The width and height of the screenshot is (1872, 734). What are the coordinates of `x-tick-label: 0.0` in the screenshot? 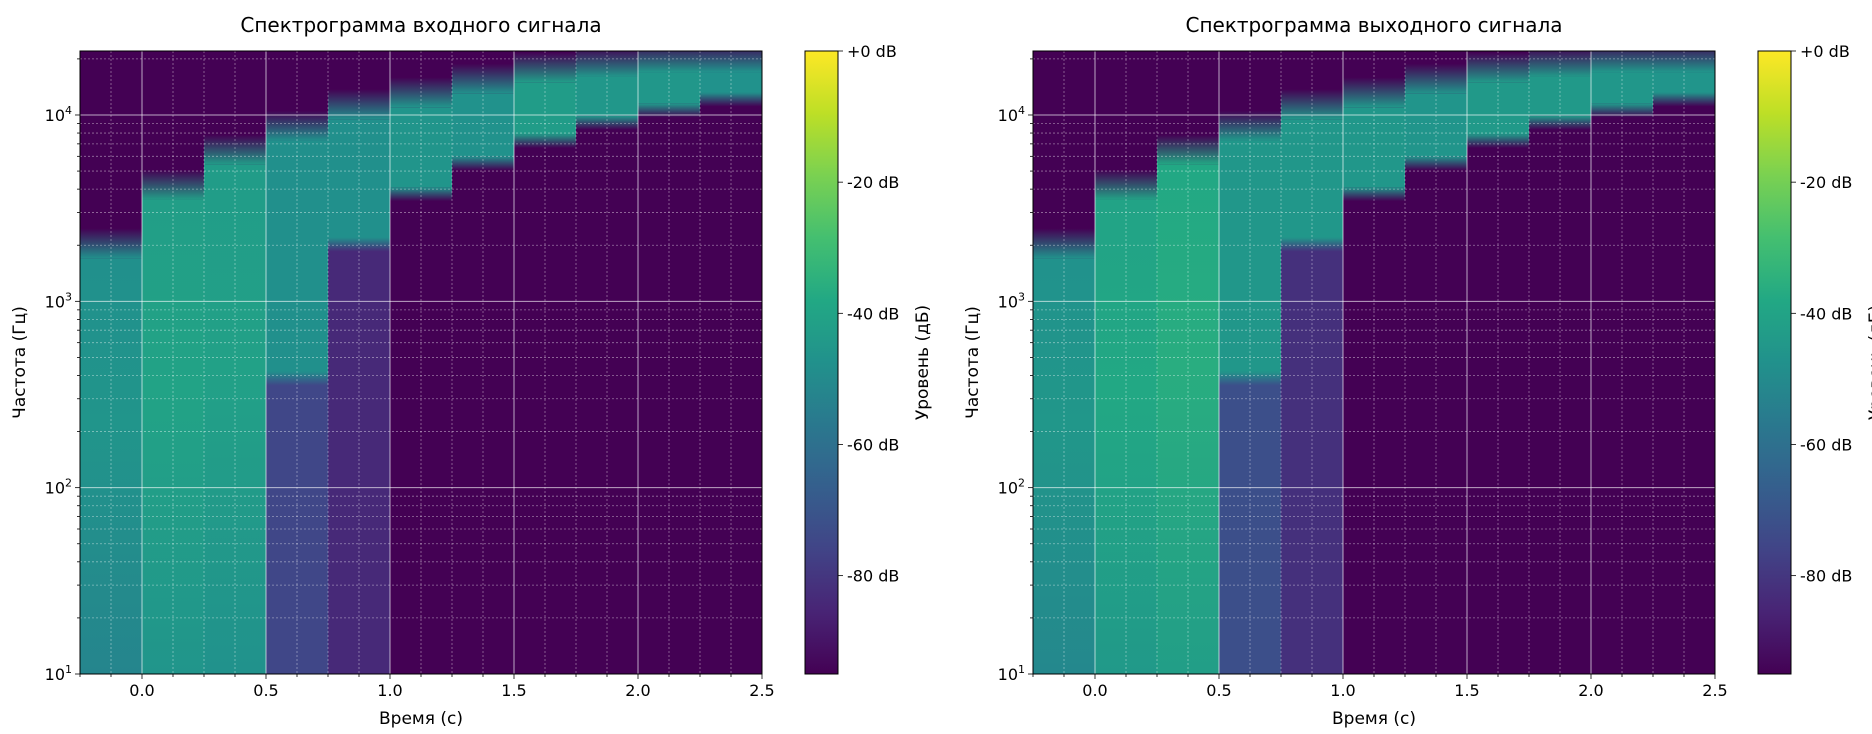 It's located at (141, 690).